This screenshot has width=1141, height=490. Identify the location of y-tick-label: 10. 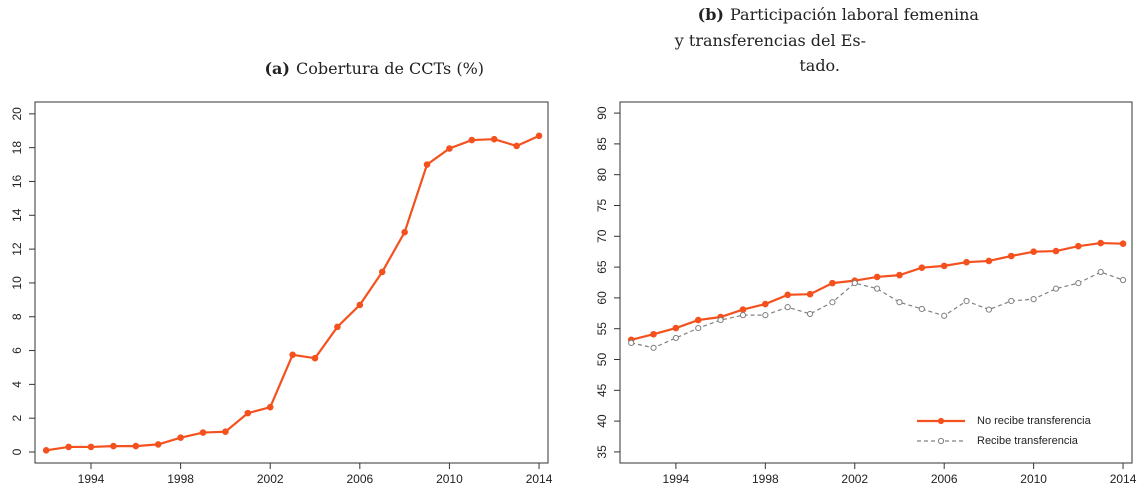
(17, 283).